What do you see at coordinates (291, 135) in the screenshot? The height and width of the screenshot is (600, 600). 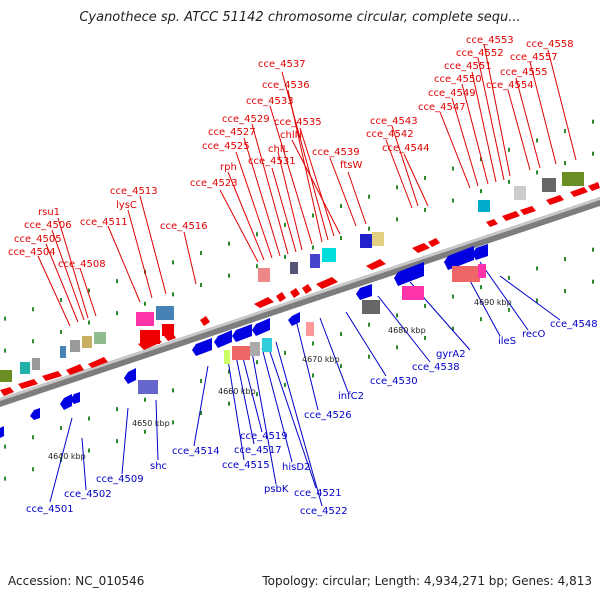 I see `gene-label: chlN` at bounding box center [291, 135].